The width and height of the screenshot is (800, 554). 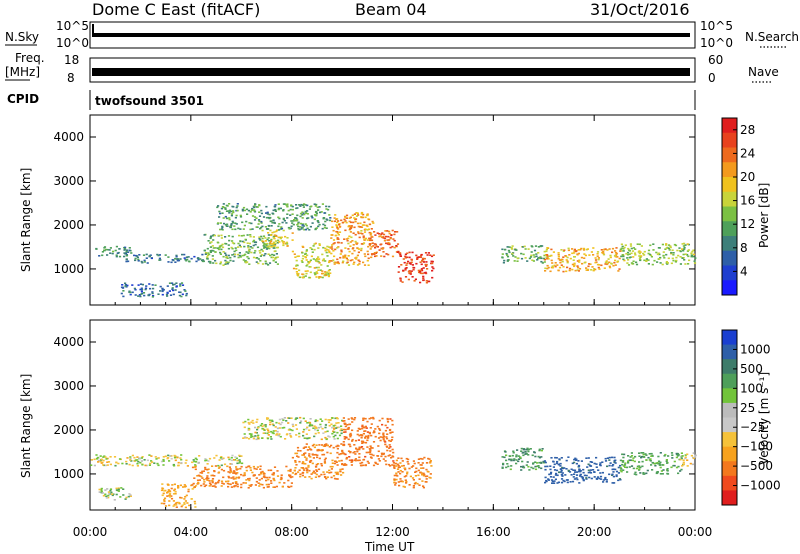 I want to click on freq-tick-top: 18, so click(x=71, y=60).